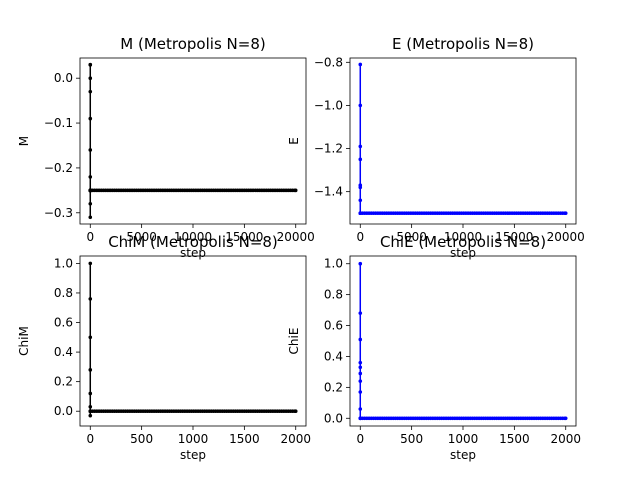 The height and width of the screenshot is (484, 640). What do you see at coordinates (328, 192) in the screenshot?
I see `y-tick-label: −1.4` at bounding box center [328, 192].